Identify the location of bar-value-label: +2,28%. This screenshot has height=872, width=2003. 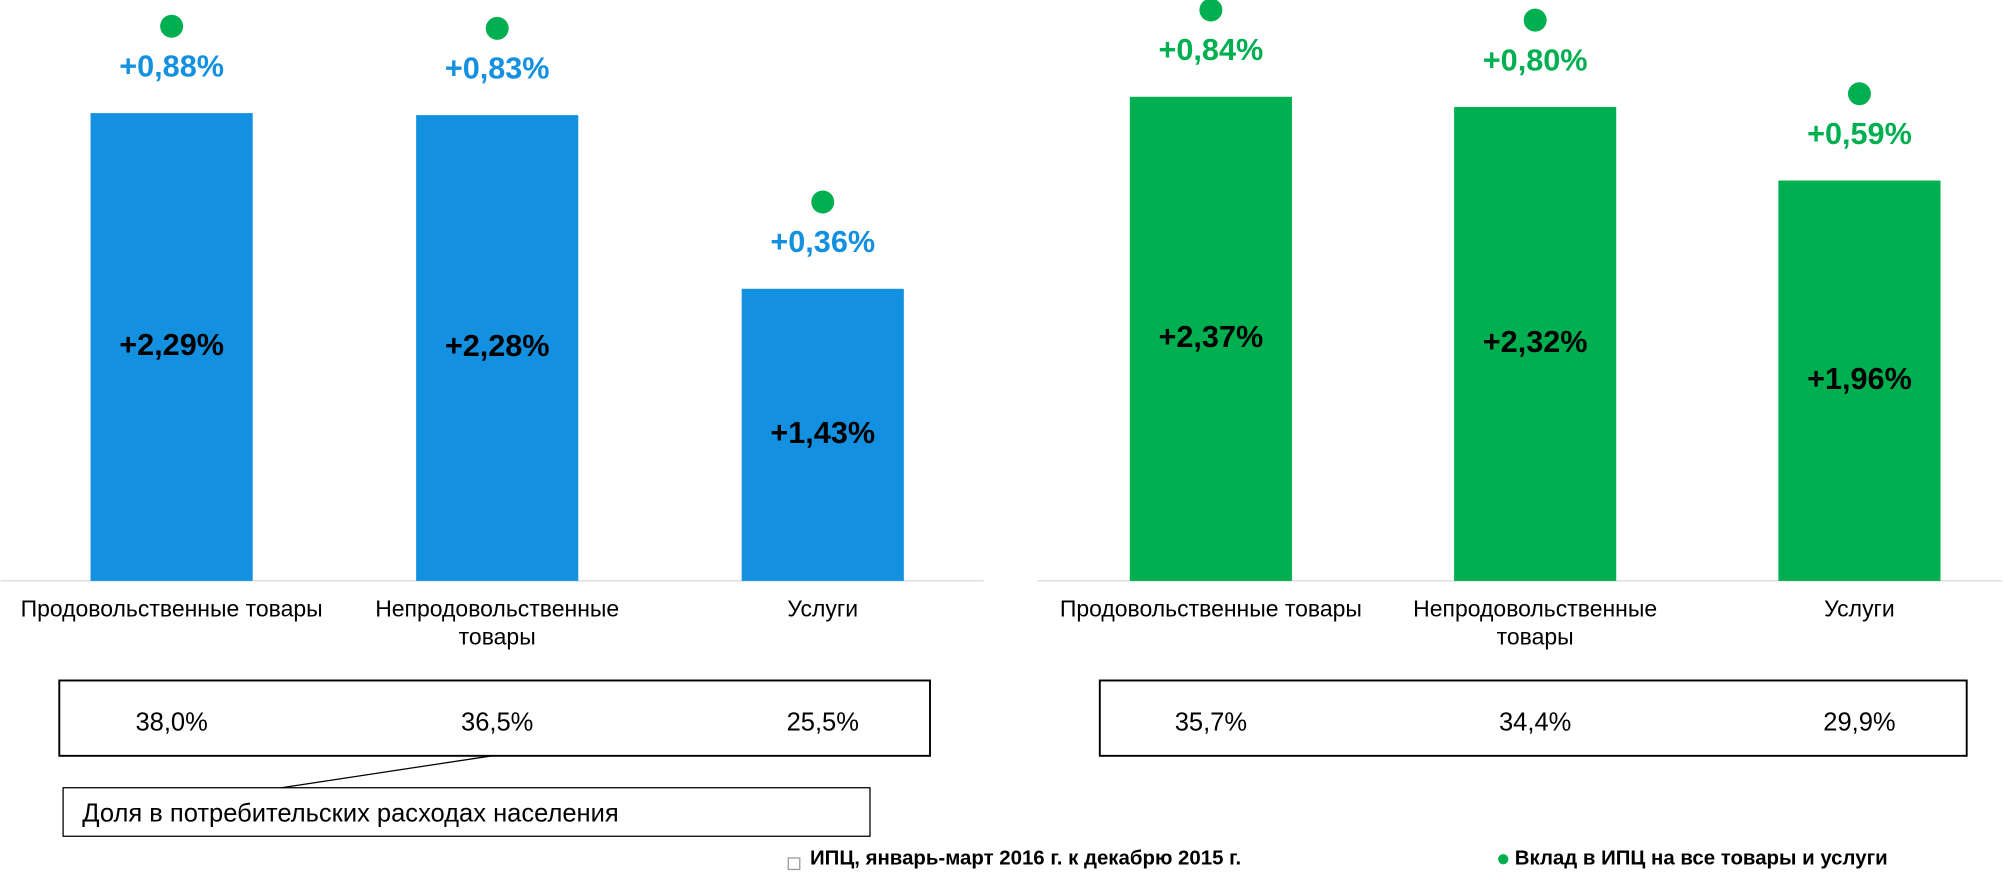
(497, 346).